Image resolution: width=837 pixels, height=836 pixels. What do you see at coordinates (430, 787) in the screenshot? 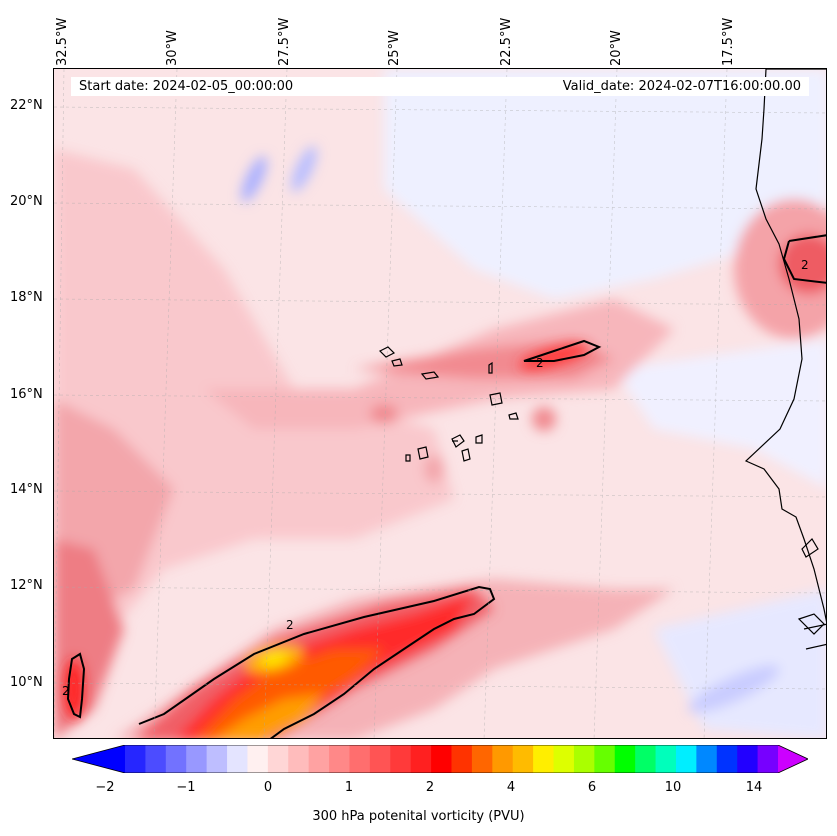
I see `colorbar-tick: 2` at bounding box center [430, 787].